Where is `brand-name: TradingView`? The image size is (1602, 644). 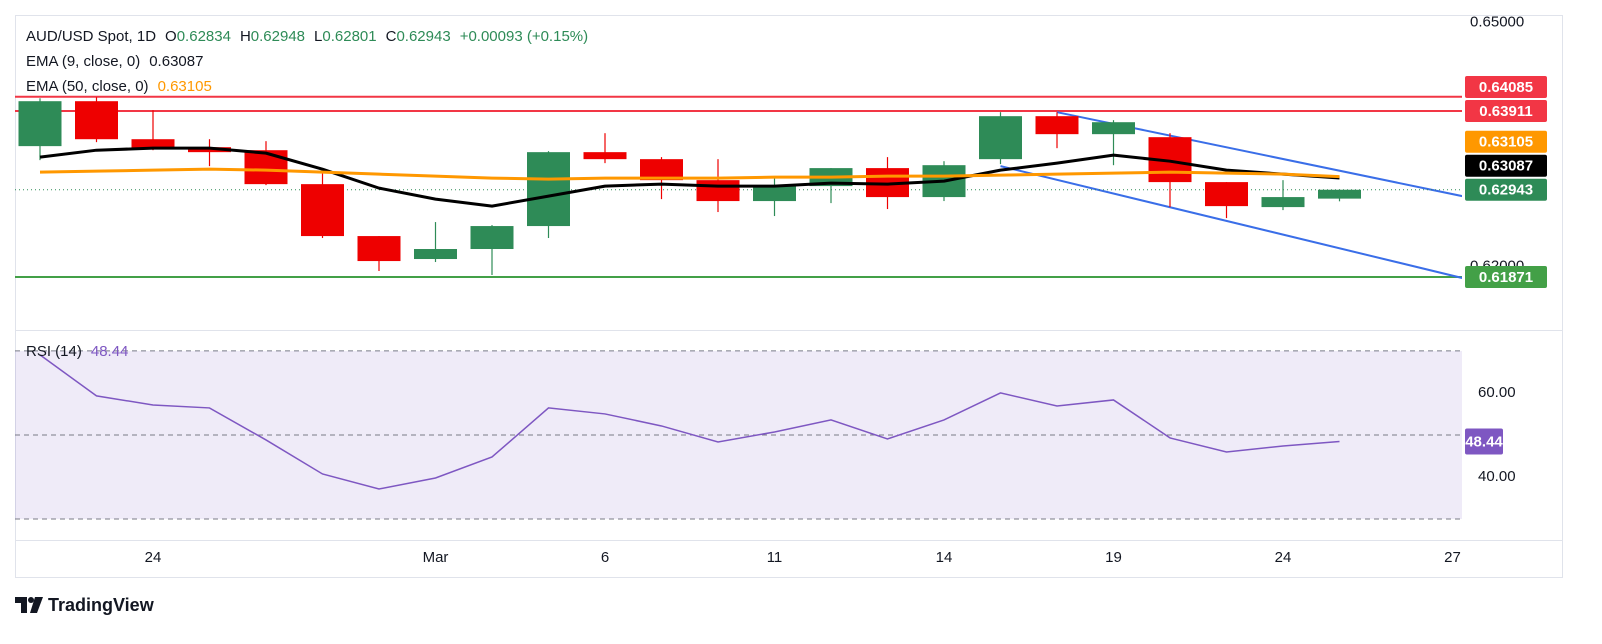
brand-name: TradingView is located at coordinates (101, 605).